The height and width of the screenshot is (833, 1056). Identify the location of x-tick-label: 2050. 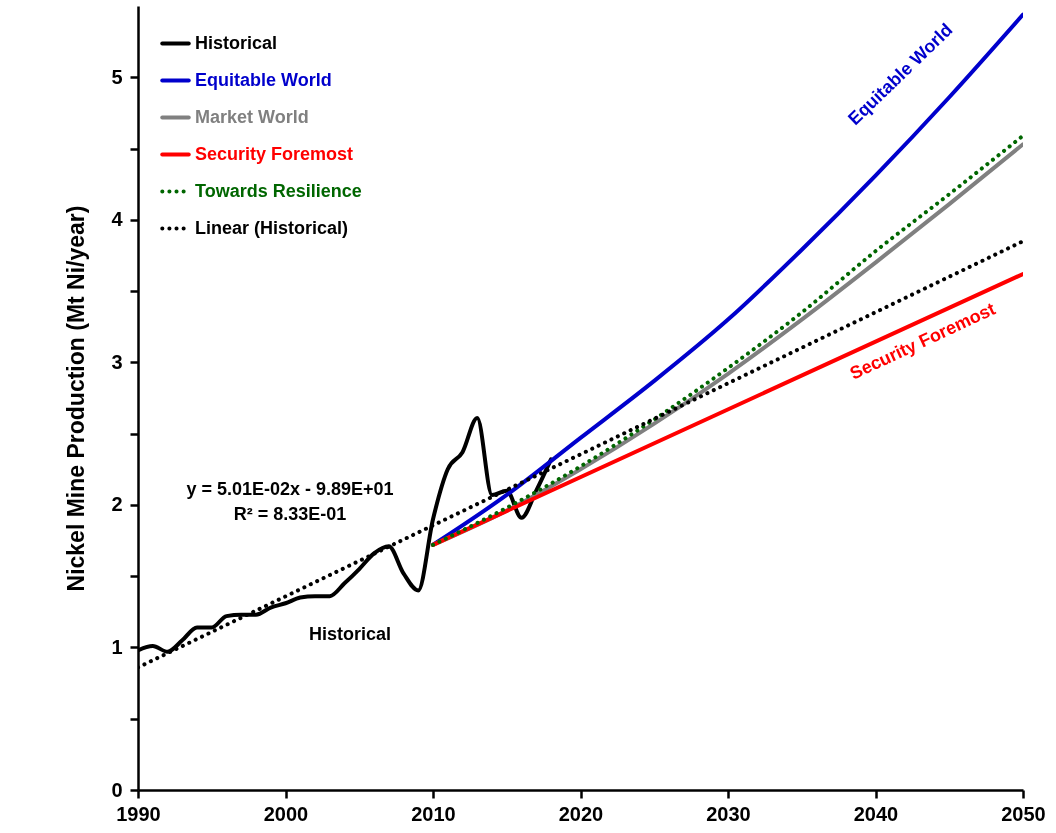
(1023, 813).